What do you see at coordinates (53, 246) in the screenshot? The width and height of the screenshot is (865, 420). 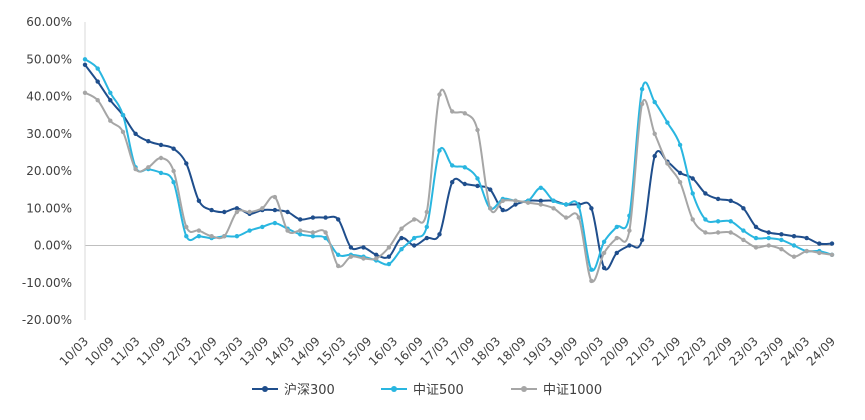 I see `y-tick-label: 0.00%` at bounding box center [53, 246].